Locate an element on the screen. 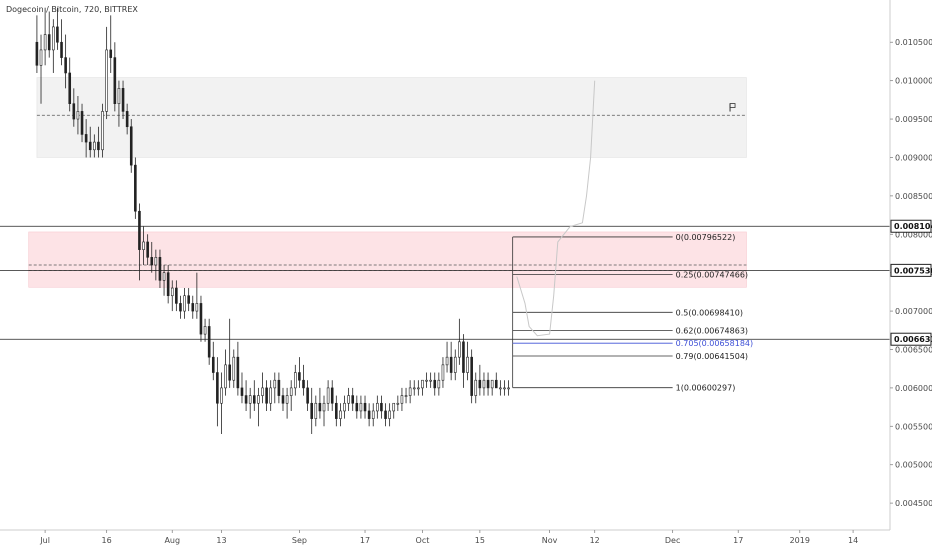 This screenshot has height=554, width=932. x-tick-label: 14 is located at coordinates (853, 540).